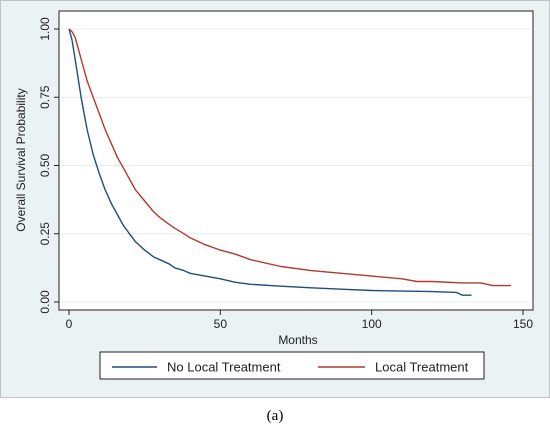 Image resolution: width=550 pixels, height=433 pixels. What do you see at coordinates (45, 165) in the screenshot?
I see `y-tick-label: 0.50` at bounding box center [45, 165].